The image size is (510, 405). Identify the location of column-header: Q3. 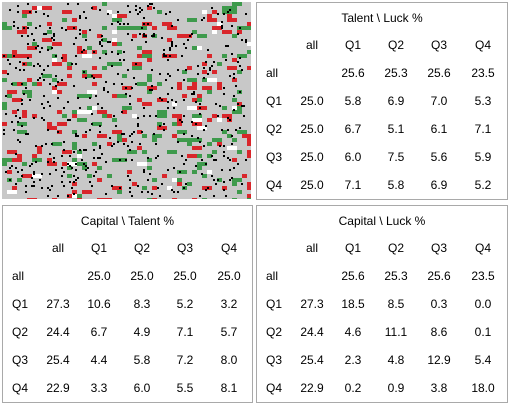
(185, 248).